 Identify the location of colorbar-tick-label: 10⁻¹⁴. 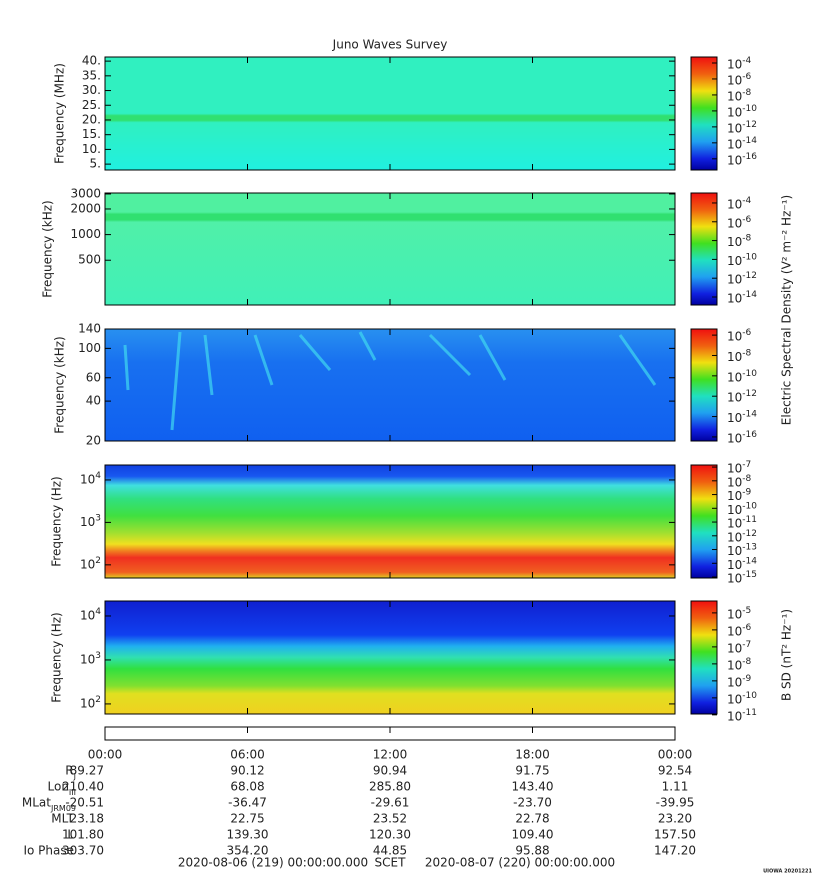
(742, 143).